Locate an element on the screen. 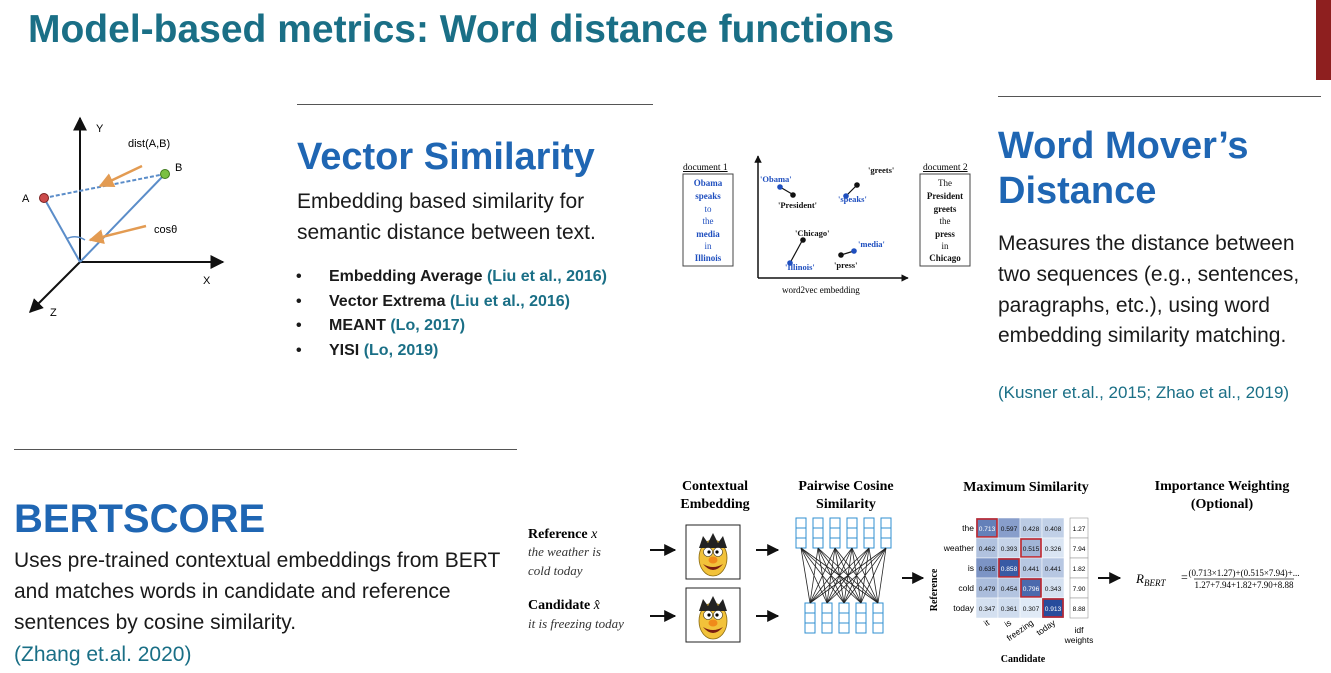 The image size is (1331, 673). idf-value: 8.88 is located at coordinates (1079, 609).